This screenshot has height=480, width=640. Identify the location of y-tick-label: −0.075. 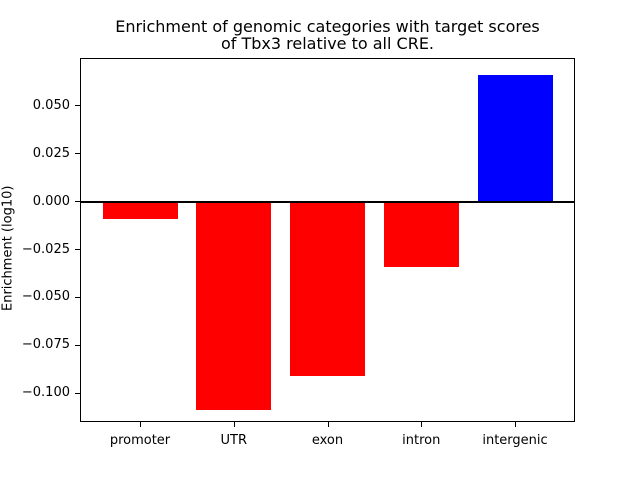
(45, 345).